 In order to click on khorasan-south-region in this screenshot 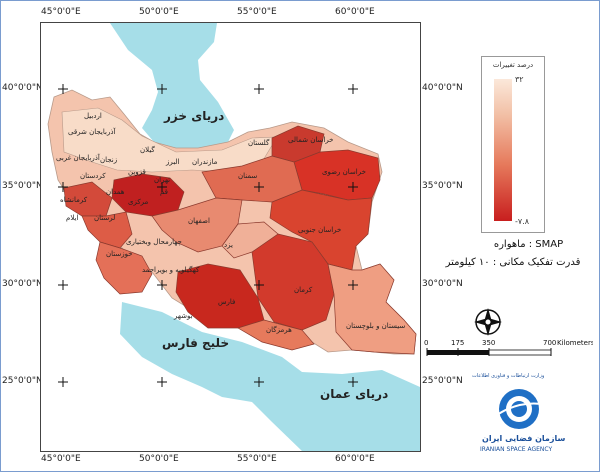, I will do `click(321, 230)`.